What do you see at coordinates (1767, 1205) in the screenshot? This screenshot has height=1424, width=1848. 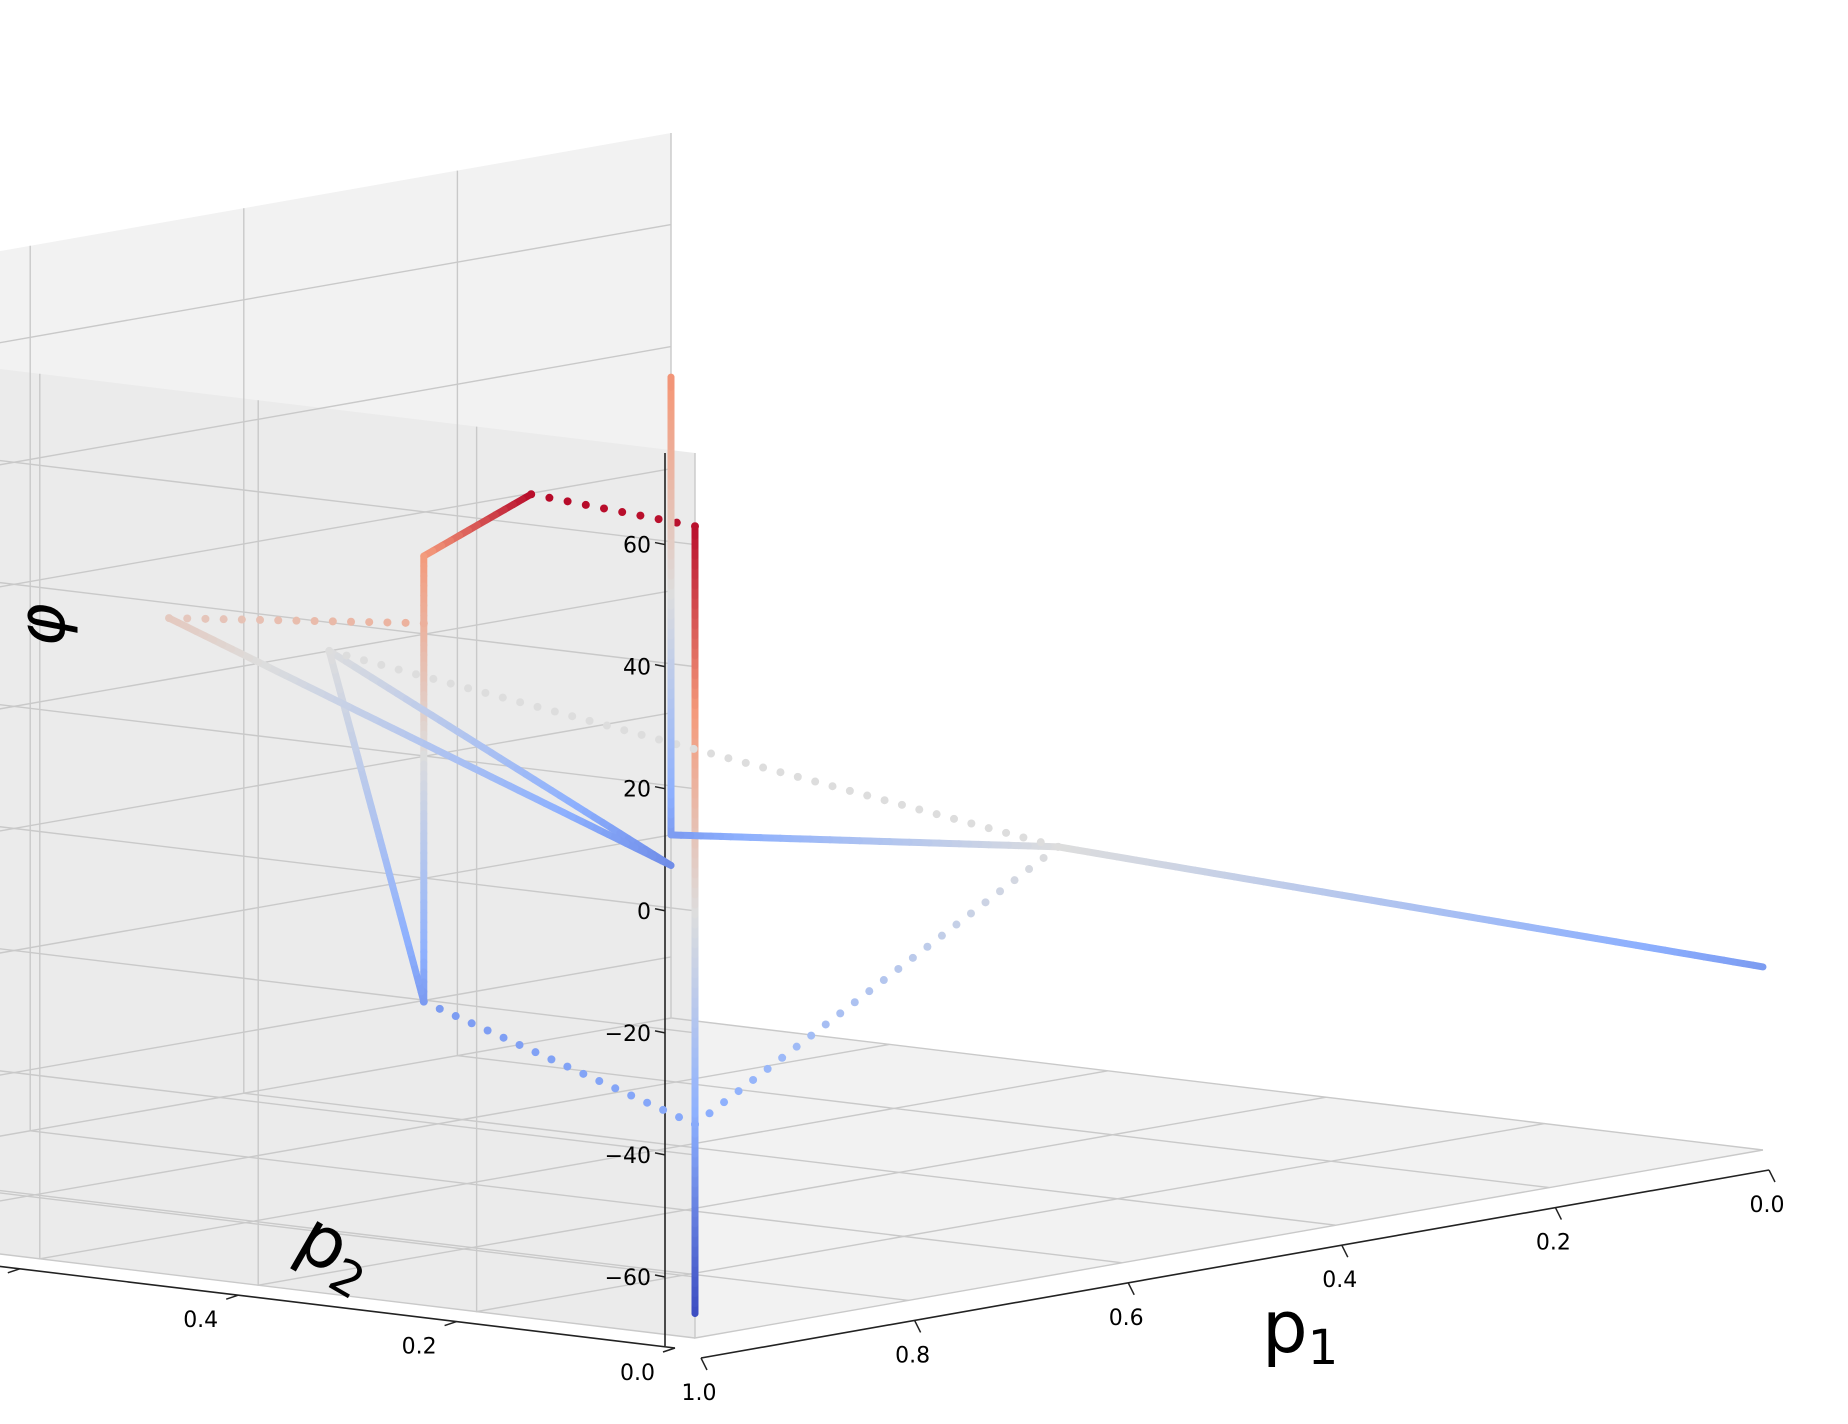 I see `x-tick-label: 0.0` at bounding box center [1767, 1205].